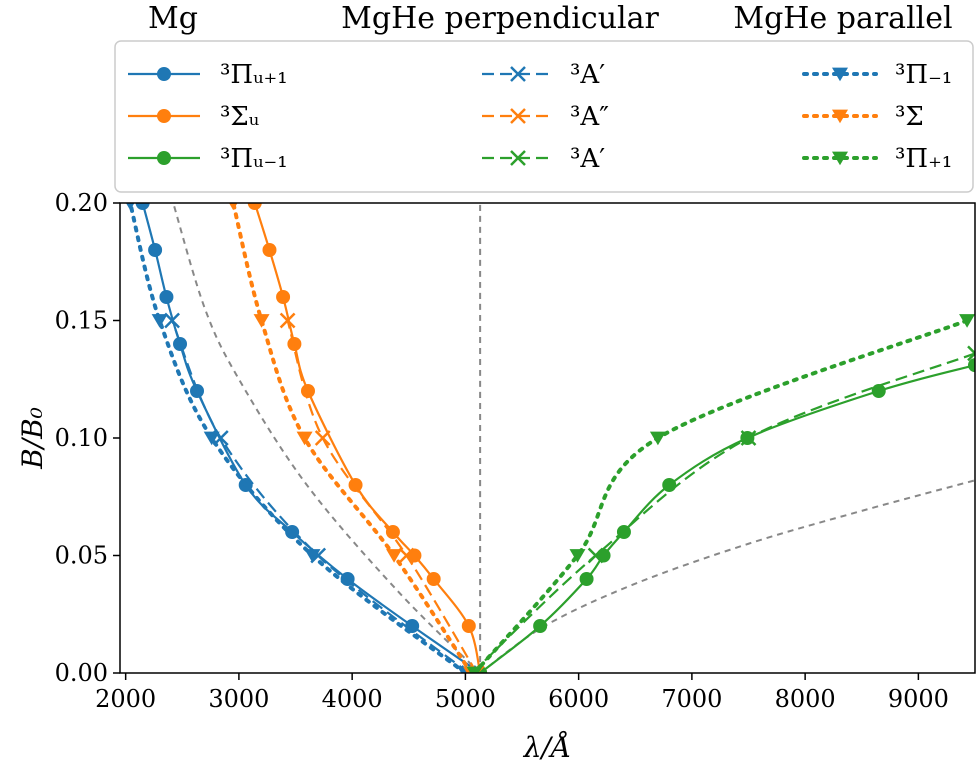  Describe the element at coordinates (254, 159) in the screenshot. I see `legend-label-1-3: ³Πᵤ₋₁` at that location.